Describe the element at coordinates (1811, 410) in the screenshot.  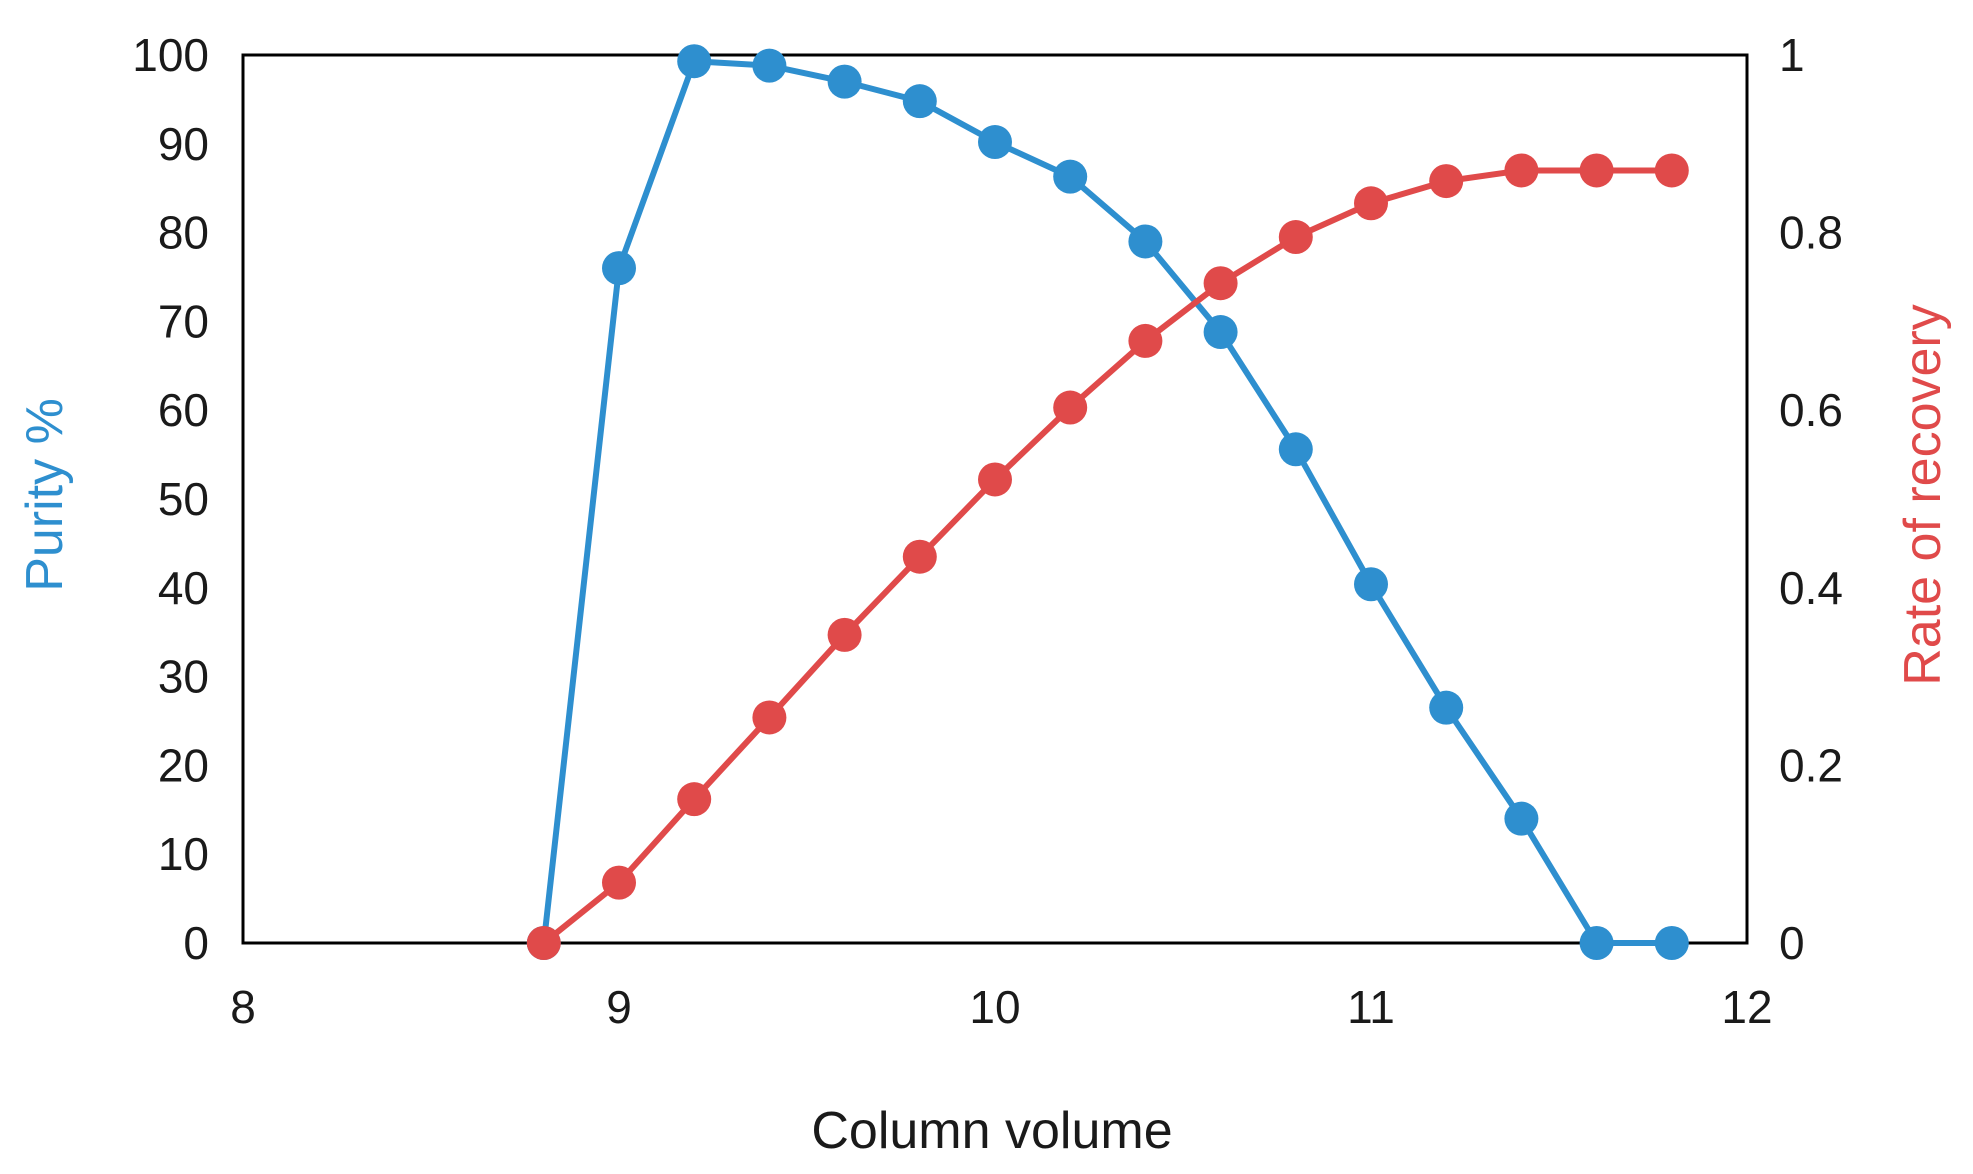
I see `y2-tick-label: 0.6` at that location.